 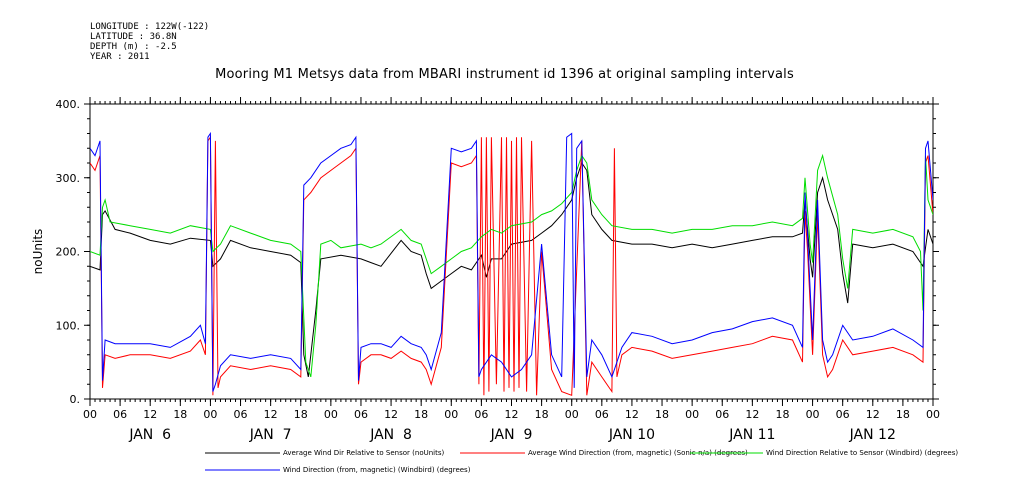 What do you see at coordinates (751, 435) in the screenshot?
I see `day-label: JAN 11` at bounding box center [751, 435].